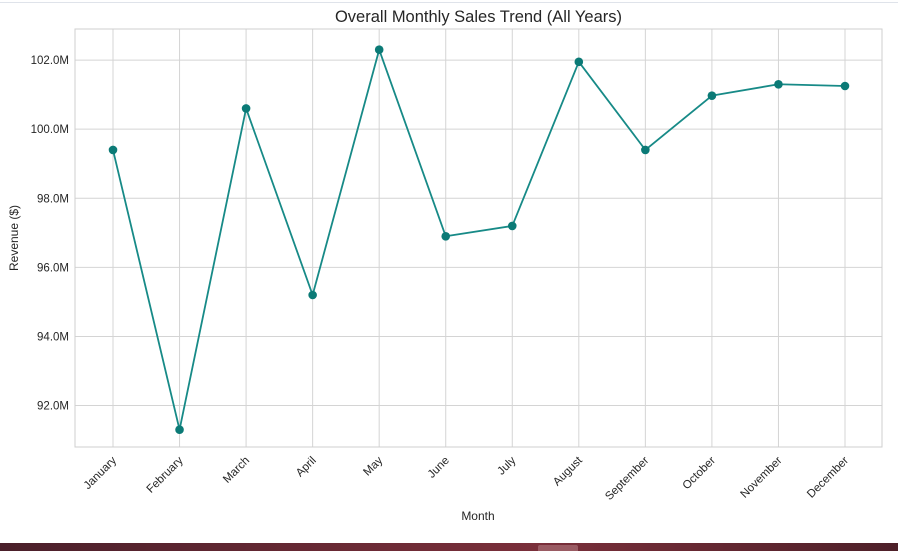 This screenshot has width=898, height=551. I want to click on x-tick-label: March, so click(236, 470).